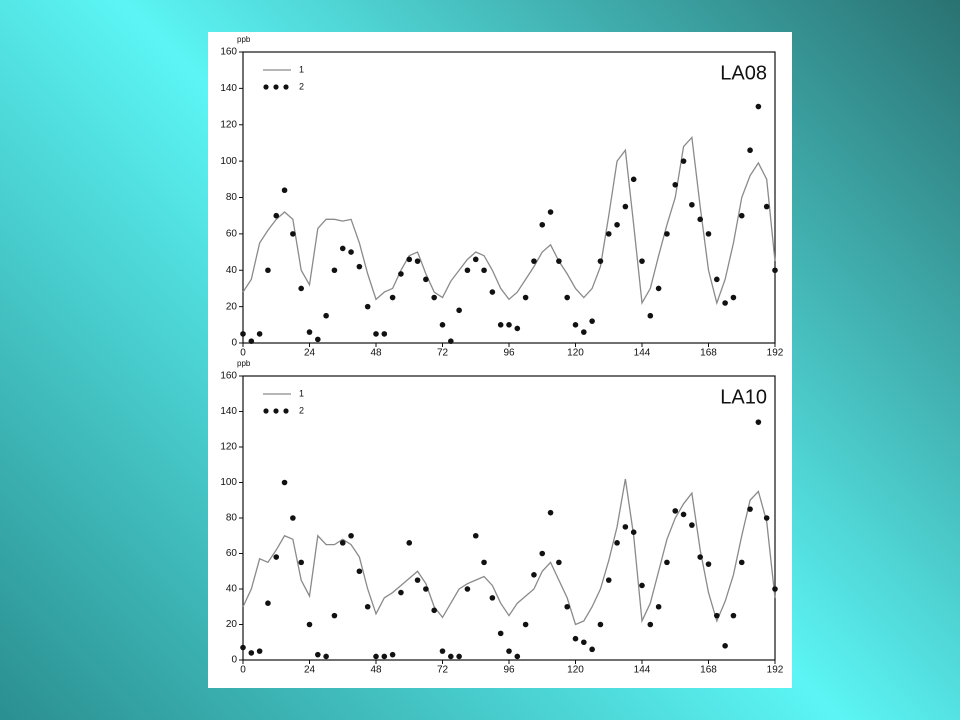 Image resolution: width=960 pixels, height=720 pixels. What do you see at coordinates (743, 73) in the screenshot?
I see `chart-title: LA08` at bounding box center [743, 73].